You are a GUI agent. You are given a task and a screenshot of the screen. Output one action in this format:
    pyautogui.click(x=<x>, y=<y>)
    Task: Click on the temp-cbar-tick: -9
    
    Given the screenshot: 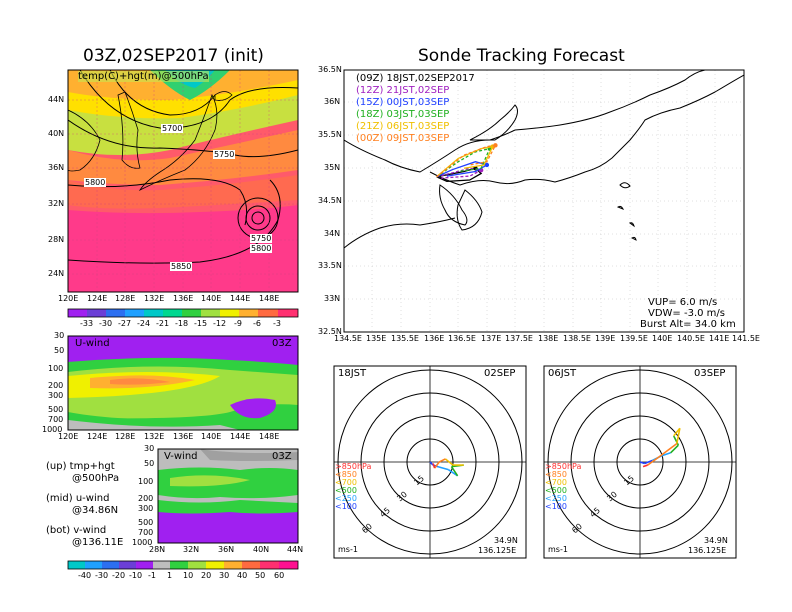 What is the action you would take?
    pyautogui.click(x=238, y=323)
    